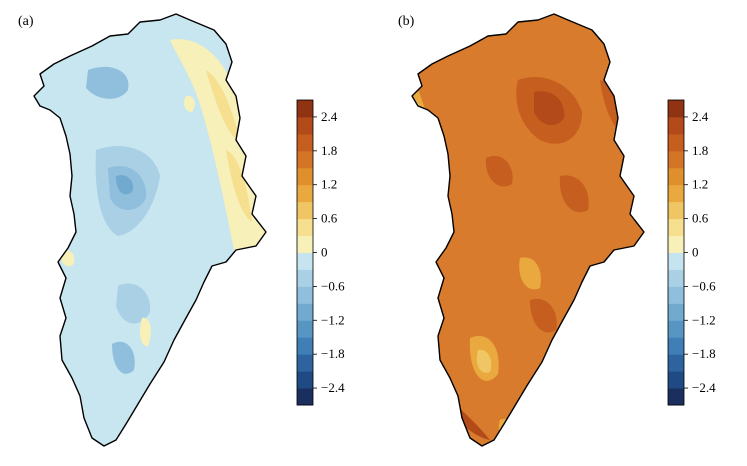  I want to click on panel-label-a: (a), so click(26, 21).